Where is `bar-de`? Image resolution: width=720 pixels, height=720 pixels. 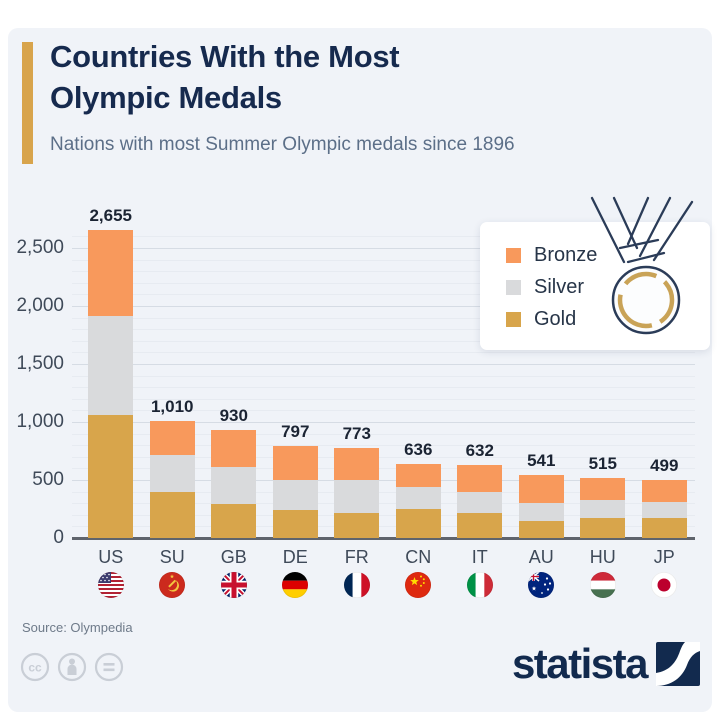 bar-de is located at coordinates (295, 491).